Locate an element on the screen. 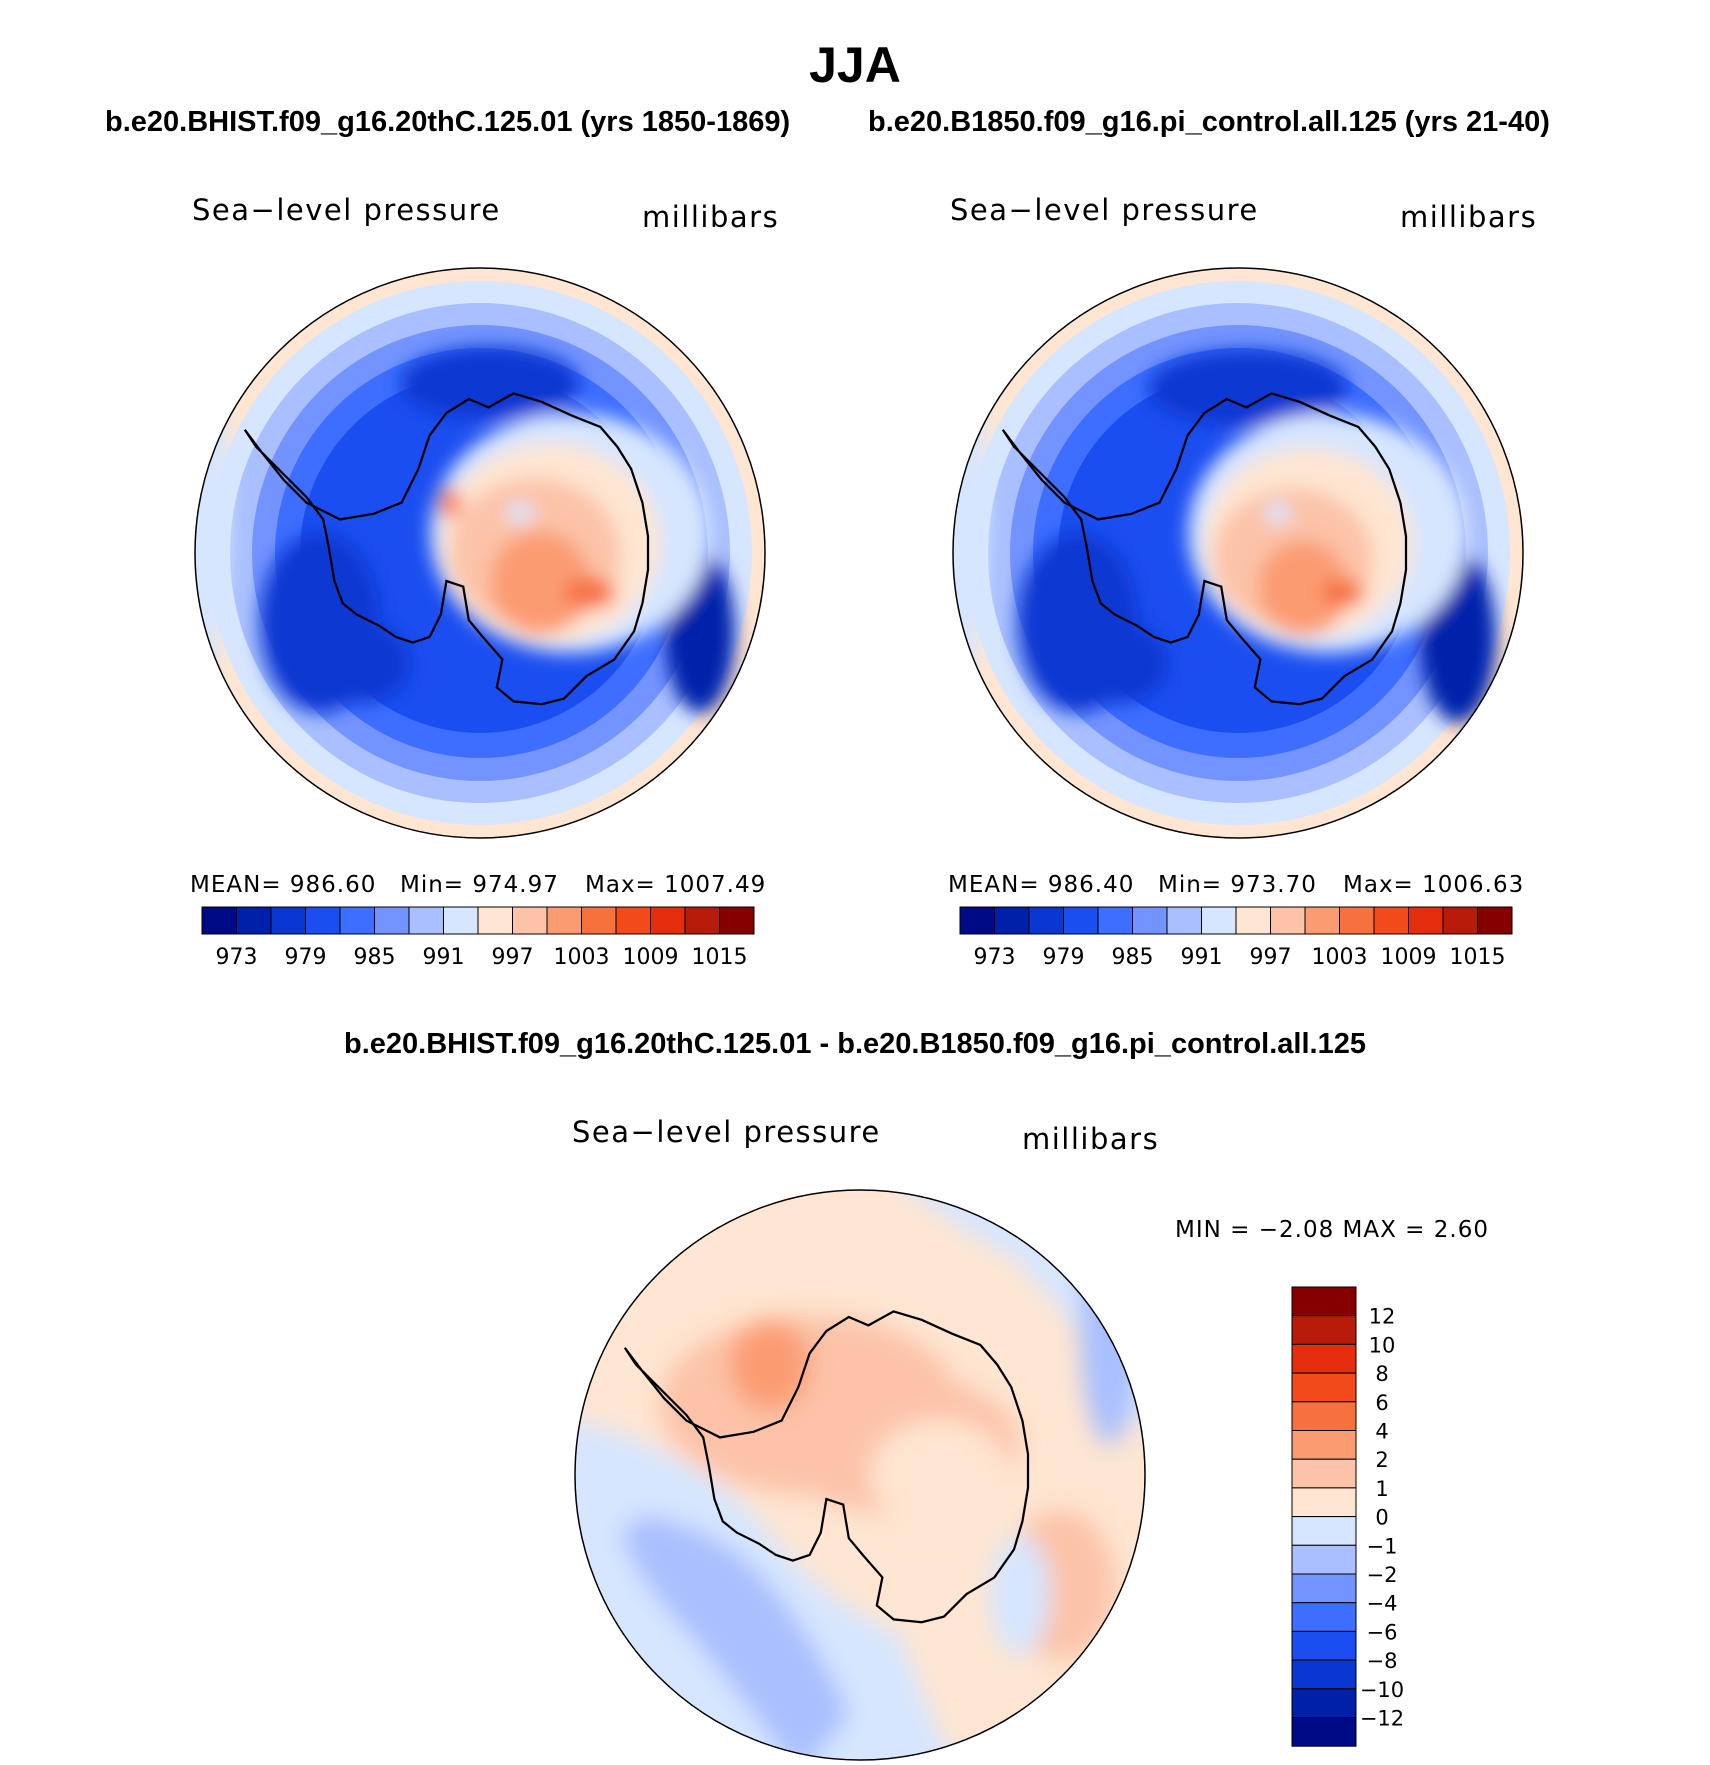 This screenshot has height=1765, width=1710. right-min: Min= 973.70 is located at coordinates (1237, 885).